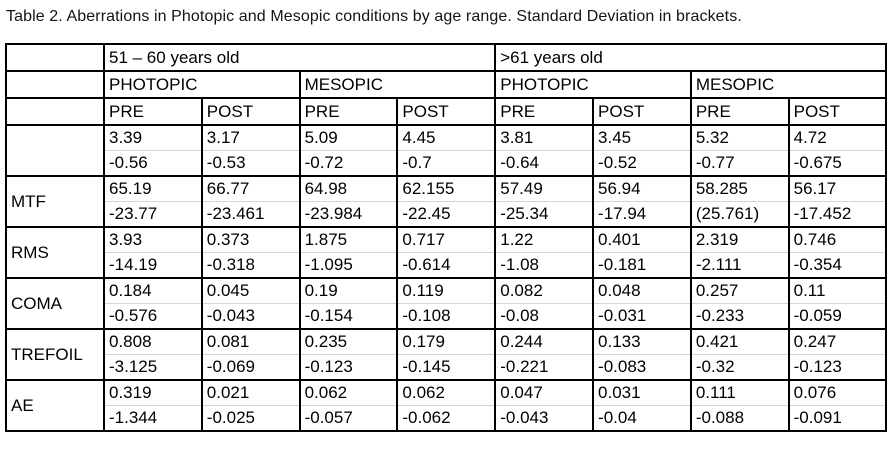 This screenshot has width=890, height=449. Describe the element at coordinates (55, 201) in the screenshot. I see `row-label: MTF` at that location.